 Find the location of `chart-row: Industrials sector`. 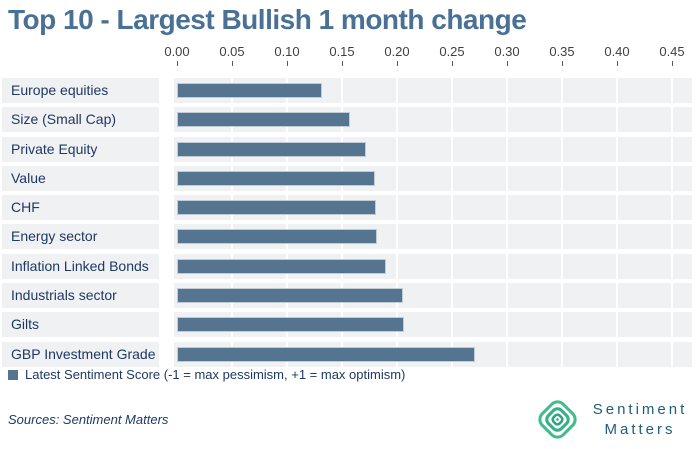

chart-row: Industrials sector is located at coordinates (346, 297).